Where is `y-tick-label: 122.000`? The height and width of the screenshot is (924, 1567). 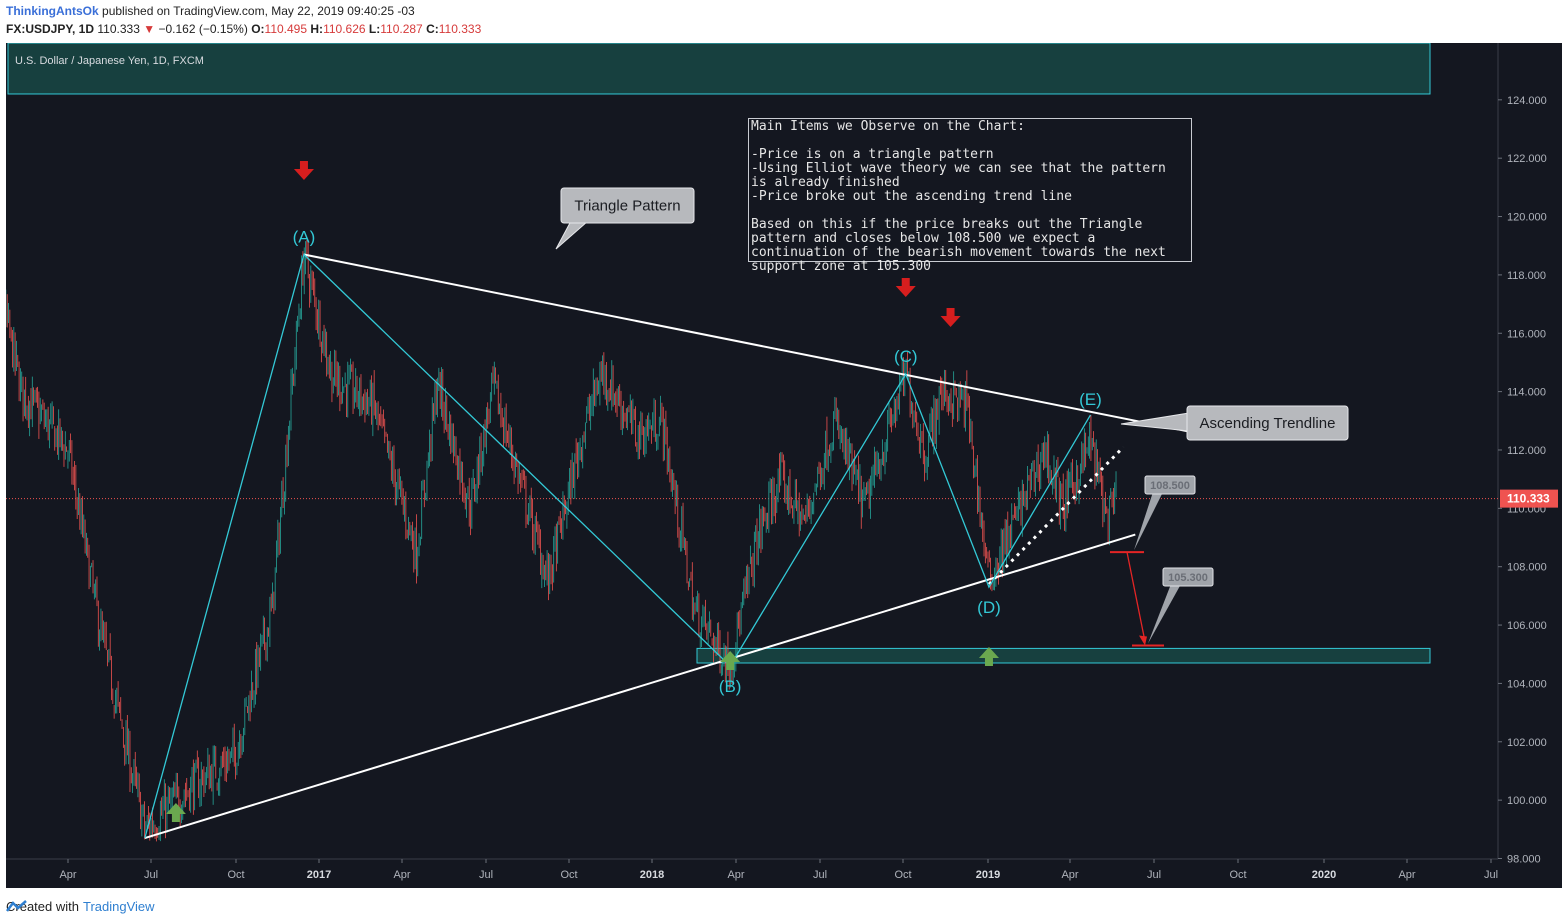 y-tick-label: 122.000 is located at coordinates (1527, 159).